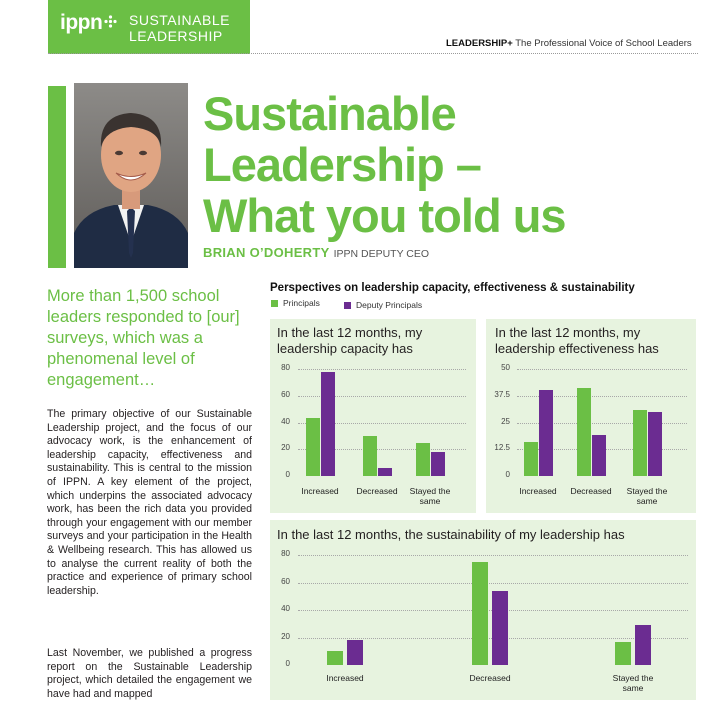 This screenshot has height=702, width=710. What do you see at coordinates (603, 43) in the screenshot?
I see `tagline-text: The Professional Voice of School Leaders` at bounding box center [603, 43].